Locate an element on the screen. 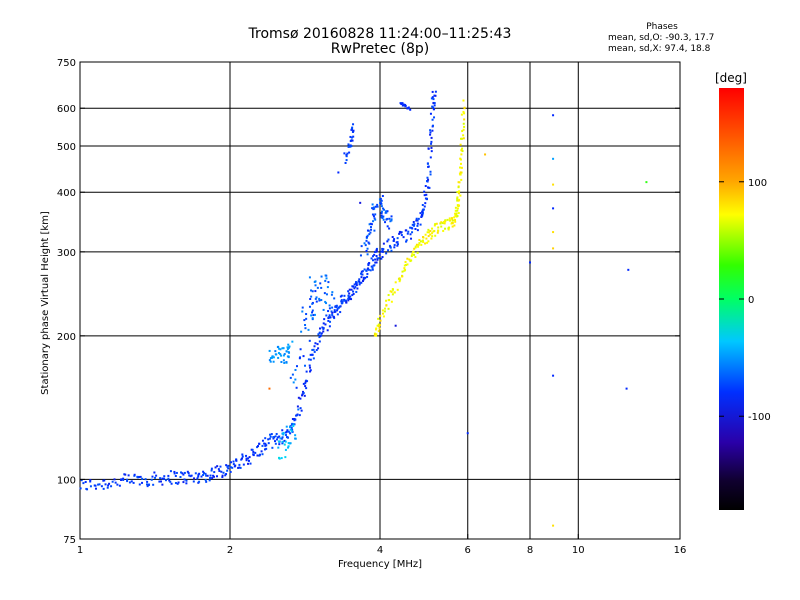 This screenshot has height=600, width=800. colorbar-tick-label: 0 is located at coordinates (751, 300).